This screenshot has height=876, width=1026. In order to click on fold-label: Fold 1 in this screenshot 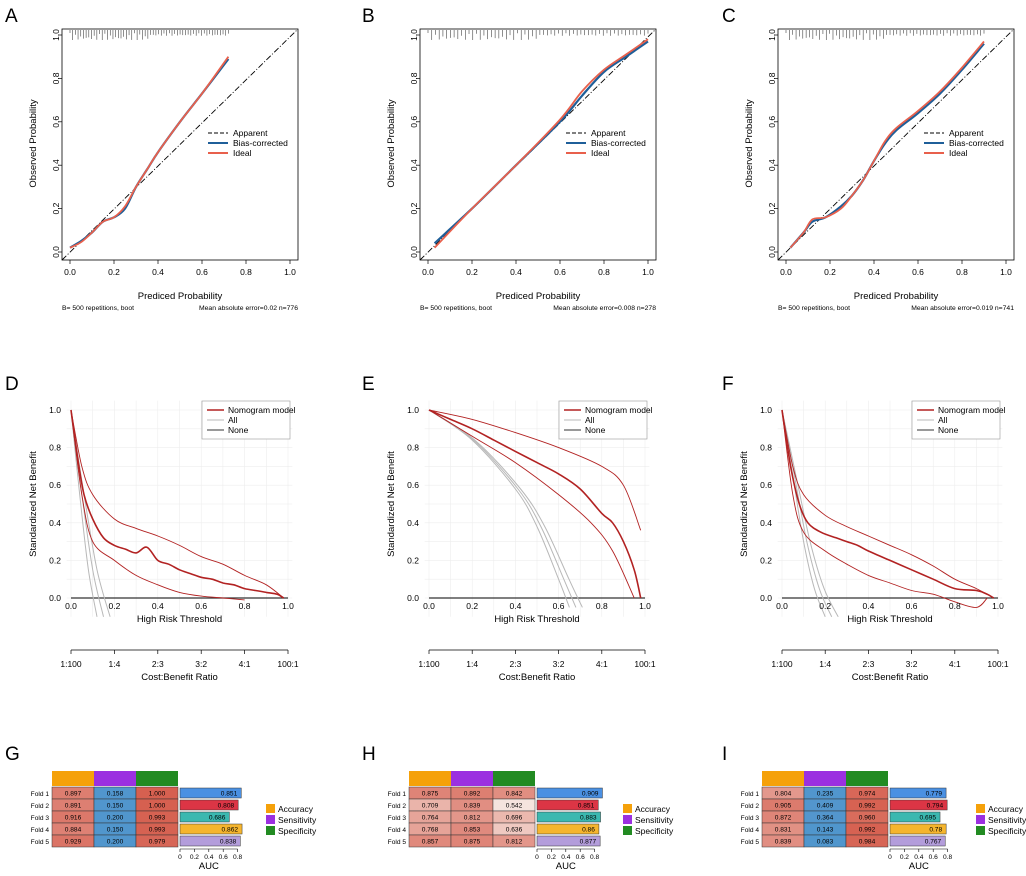, I will do `click(397, 794)`.